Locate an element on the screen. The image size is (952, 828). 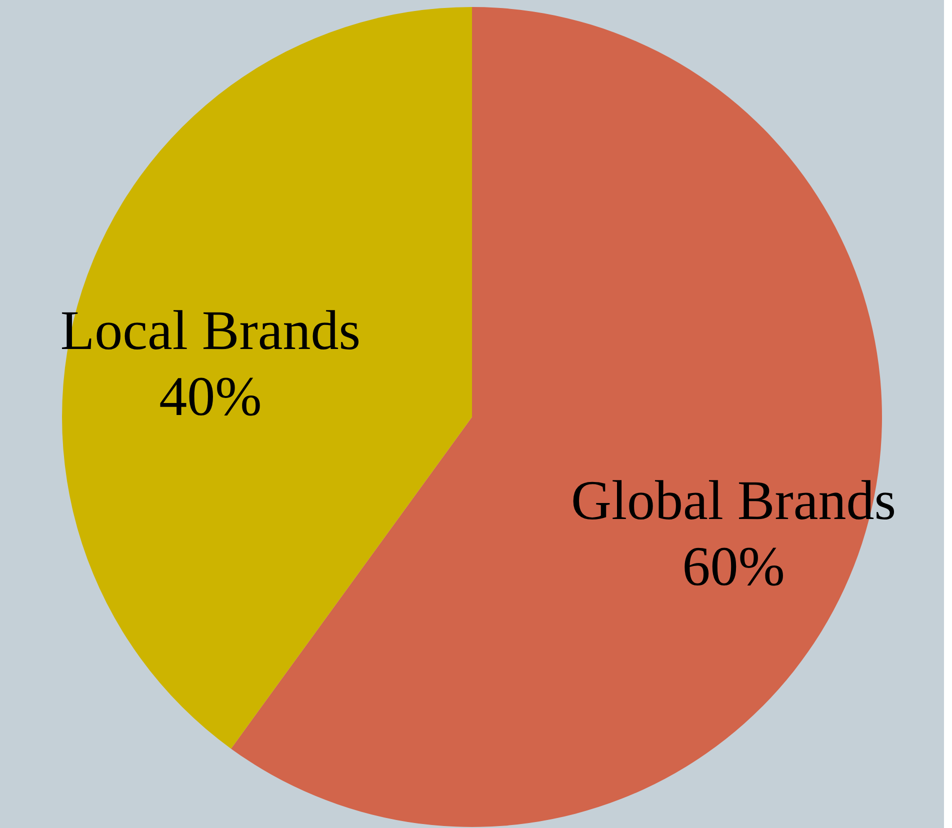
data-label: 40% is located at coordinates (210, 397).